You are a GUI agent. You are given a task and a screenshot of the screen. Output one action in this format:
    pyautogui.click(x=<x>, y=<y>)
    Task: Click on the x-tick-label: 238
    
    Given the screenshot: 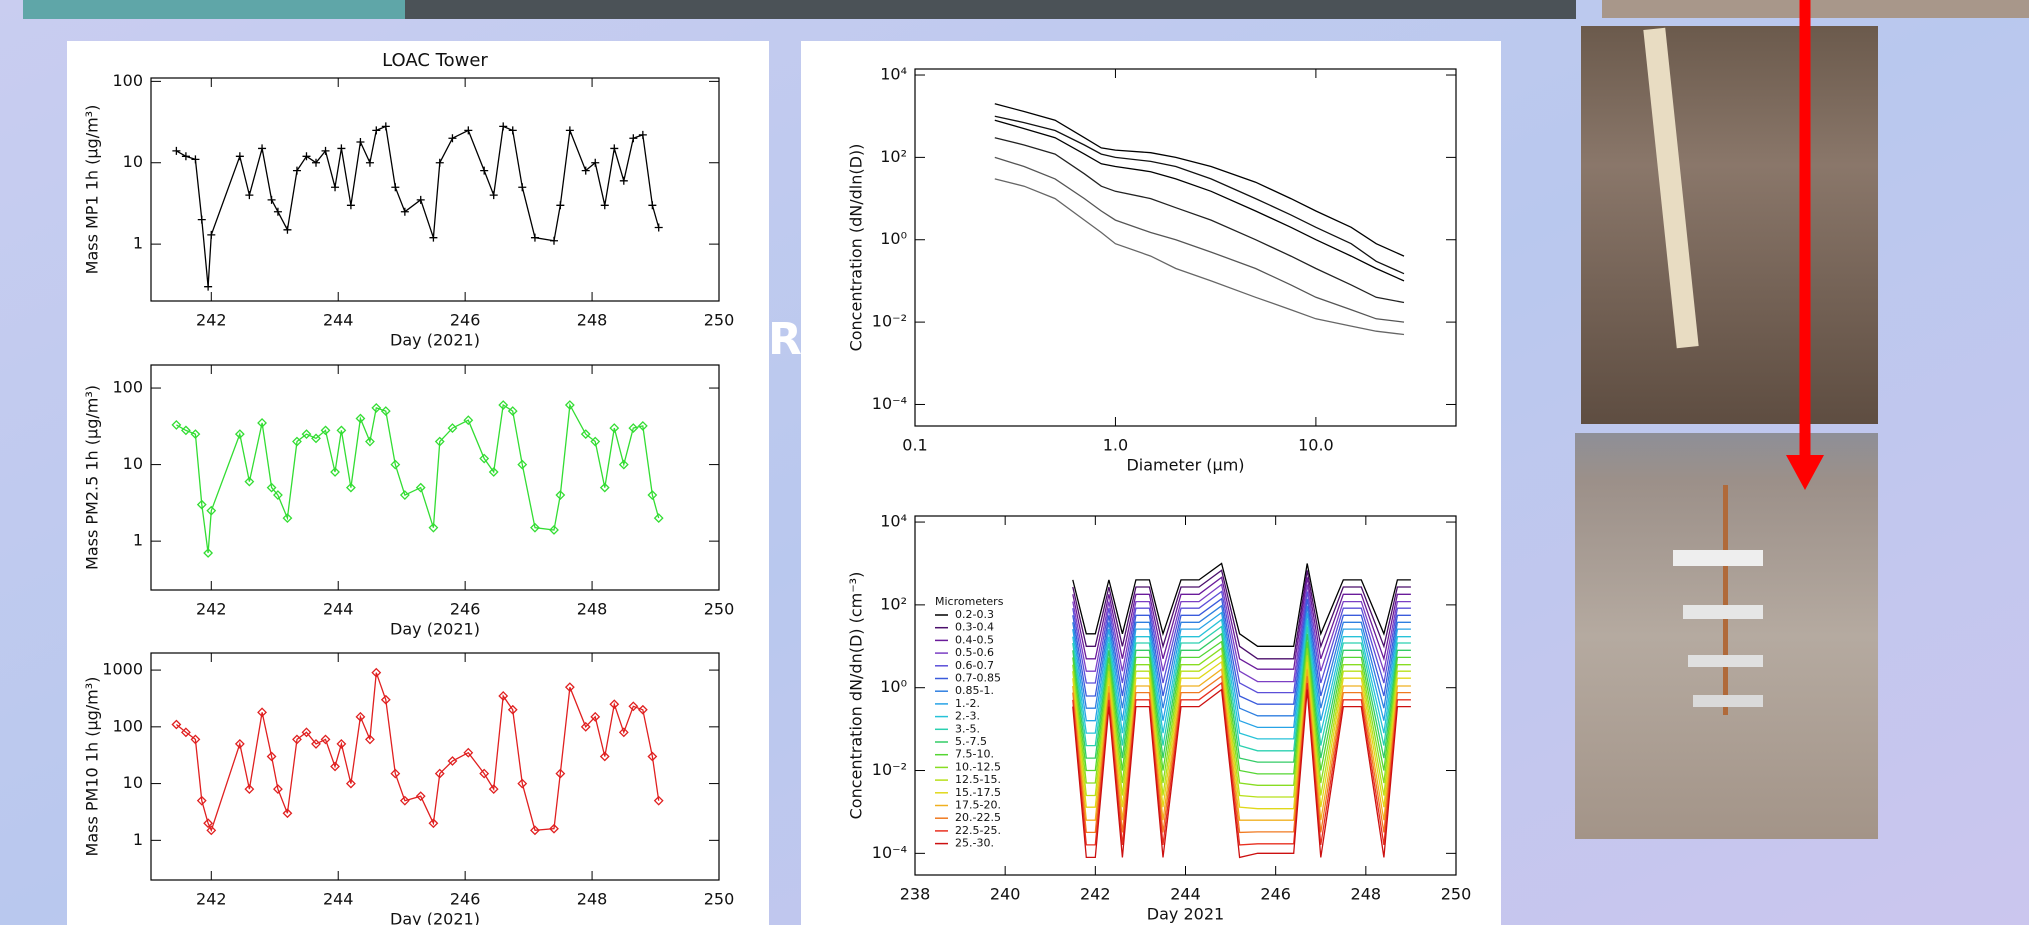 What is the action you would take?
    pyautogui.click(x=915, y=894)
    